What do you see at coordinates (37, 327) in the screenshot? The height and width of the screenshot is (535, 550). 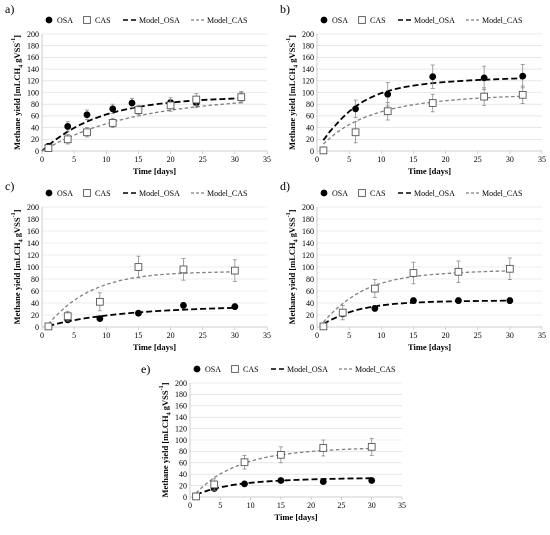 I see `y-tick-label: 0` at bounding box center [37, 327].